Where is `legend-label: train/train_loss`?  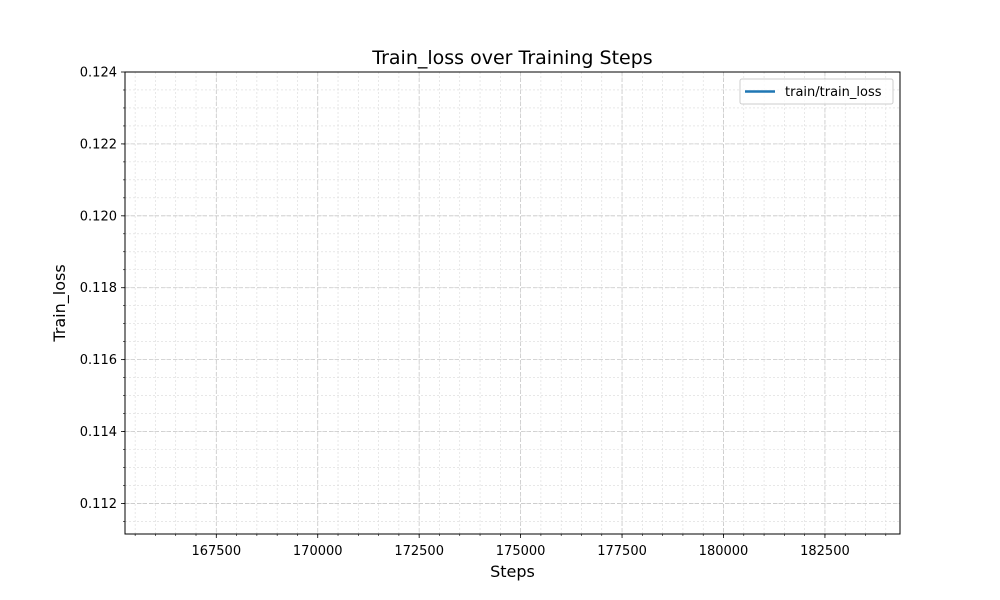 legend-label: train/train_loss is located at coordinates (833, 92).